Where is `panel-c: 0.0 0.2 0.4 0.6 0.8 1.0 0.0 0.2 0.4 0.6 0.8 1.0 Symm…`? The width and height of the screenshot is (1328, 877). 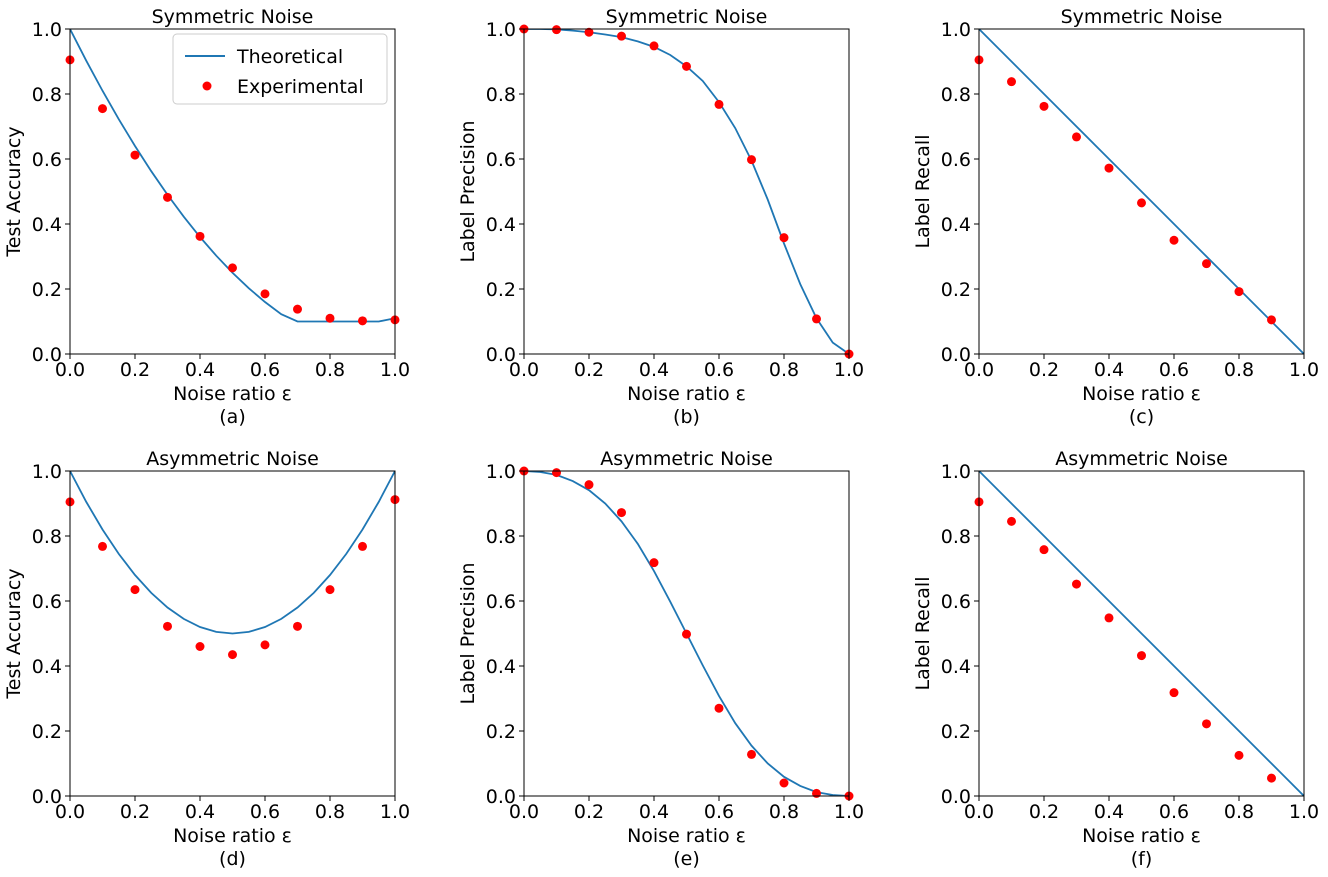
panel-c: 0.0 0.2 0.4 0.6 0.8 1.0 0.0 0.2 0.4 0.6 0.8 1.0 Symm… is located at coordinates (1115, 217).